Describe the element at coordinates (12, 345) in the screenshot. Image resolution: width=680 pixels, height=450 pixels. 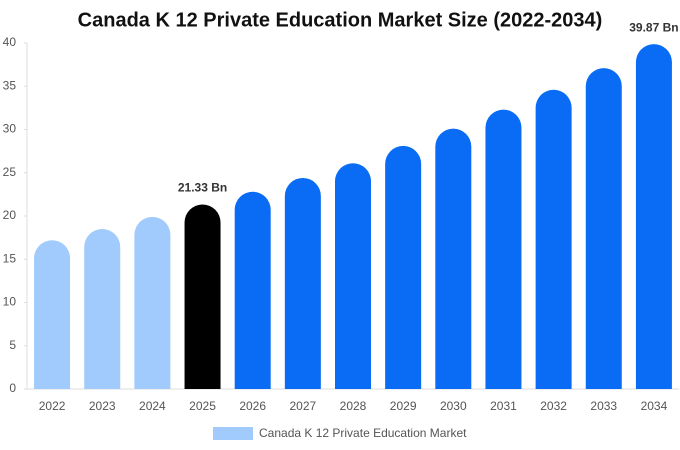
I see `y-tick-label: 5` at that location.